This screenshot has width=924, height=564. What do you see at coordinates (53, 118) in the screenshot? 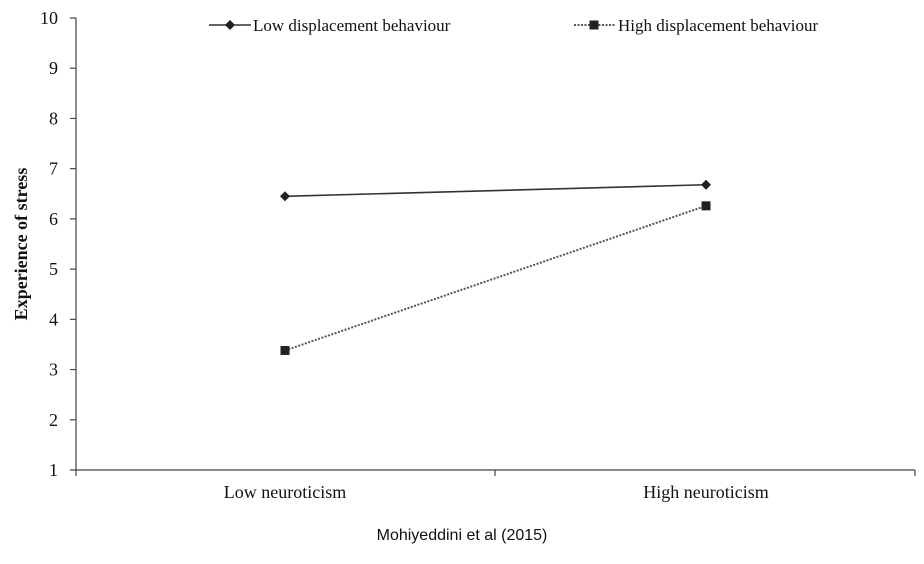
I see `y-tick-label: 8` at bounding box center [53, 118].